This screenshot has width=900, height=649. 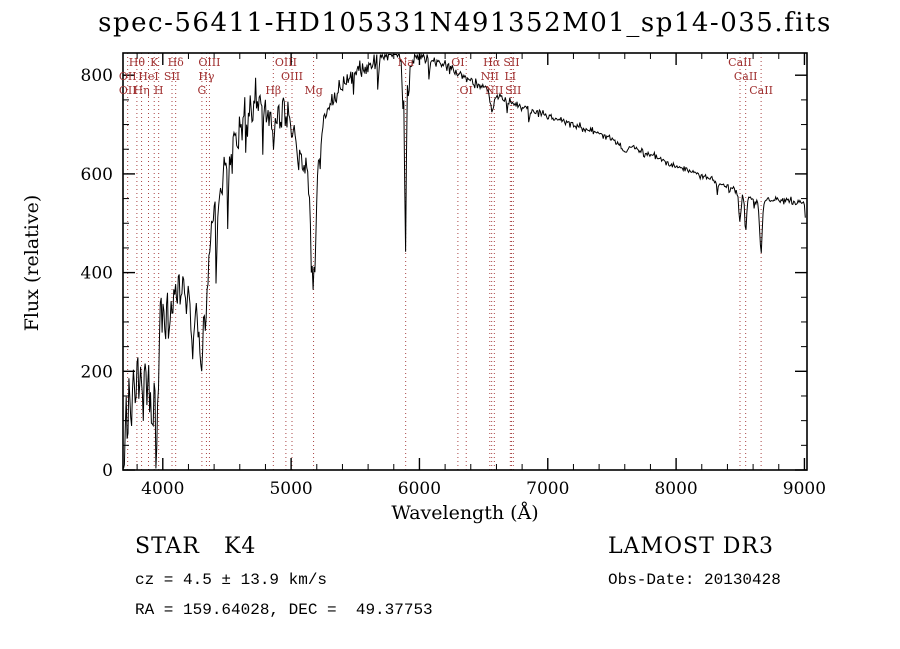 I want to click on svg-text: 400, so click(x=97, y=274).